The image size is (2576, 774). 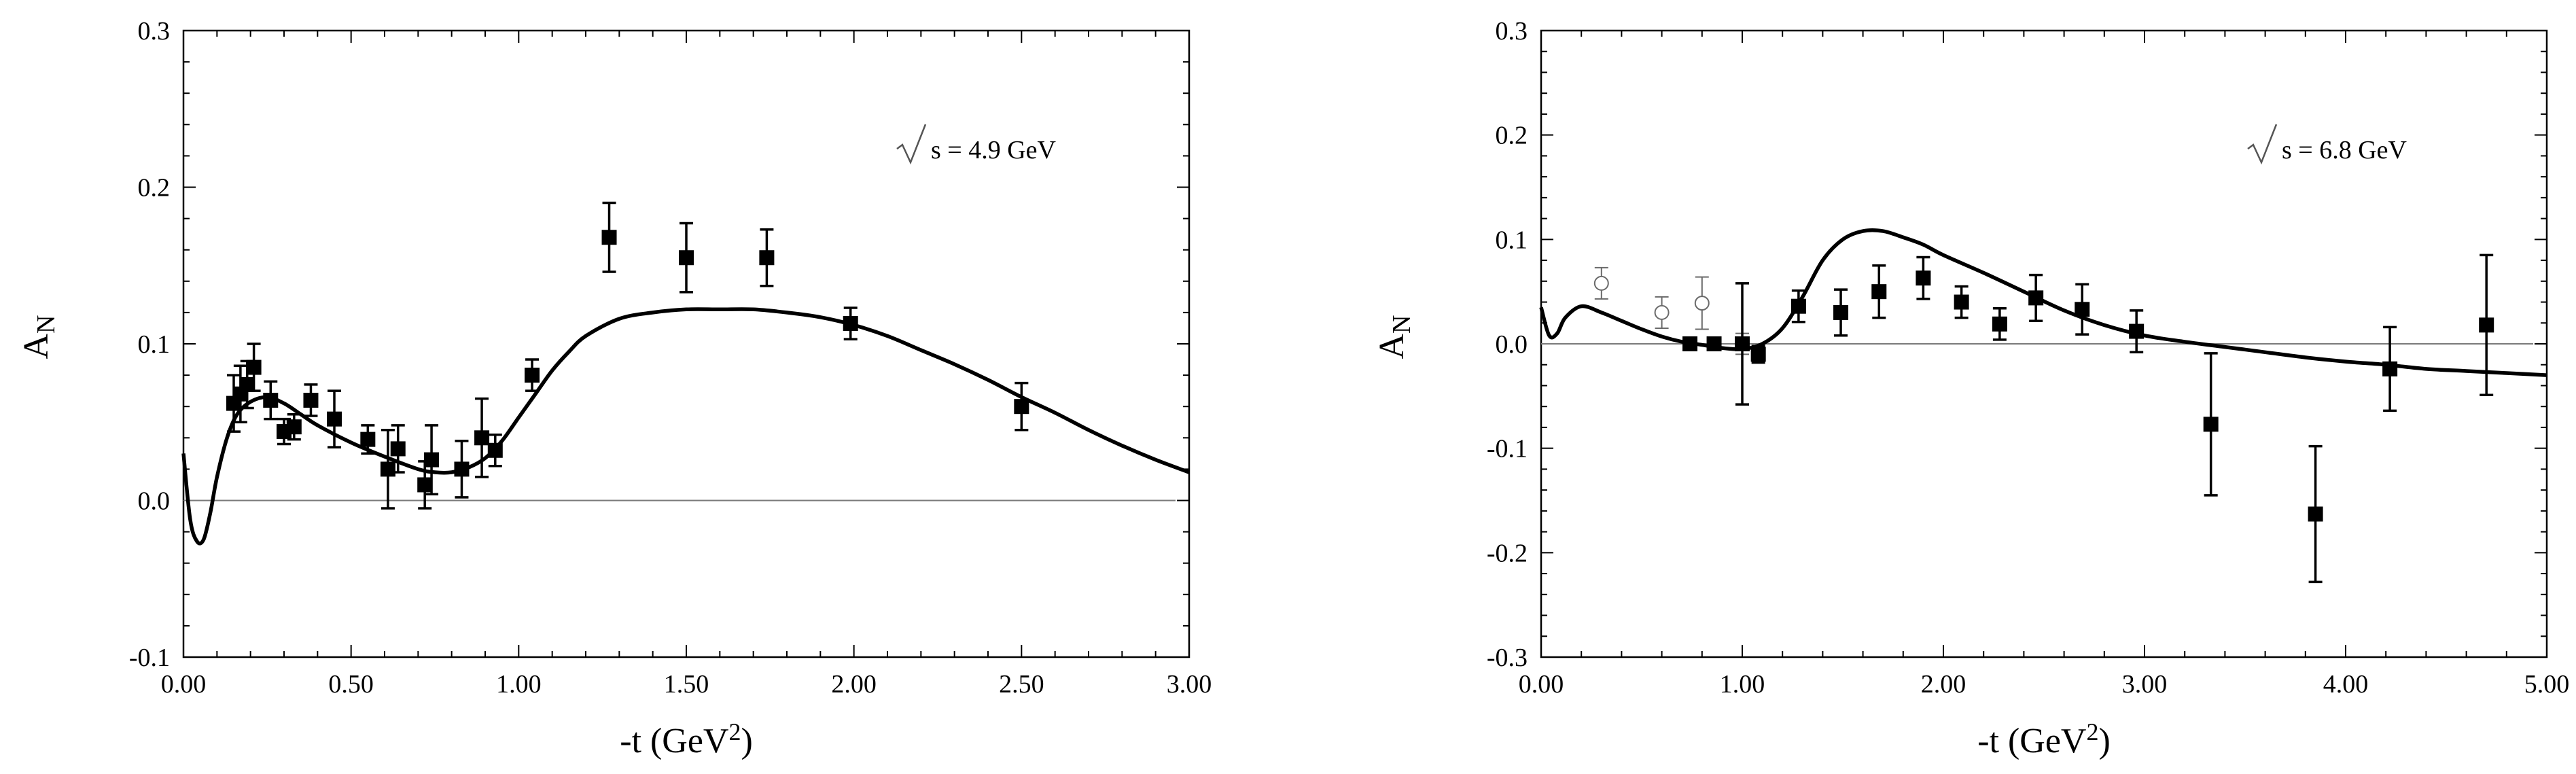 What do you see at coordinates (149, 658) in the screenshot?
I see `y-tick-label: -0.1` at bounding box center [149, 658].